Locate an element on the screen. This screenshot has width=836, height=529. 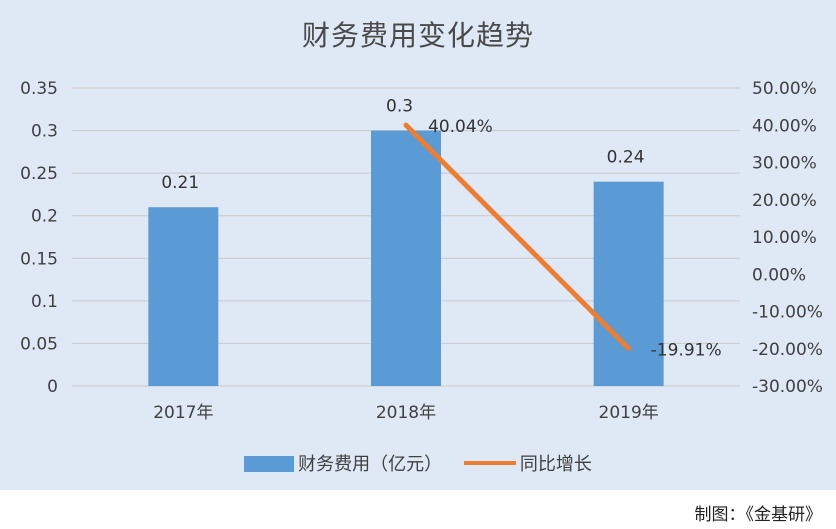
bar-data-label: 0.24 is located at coordinates (626, 158).